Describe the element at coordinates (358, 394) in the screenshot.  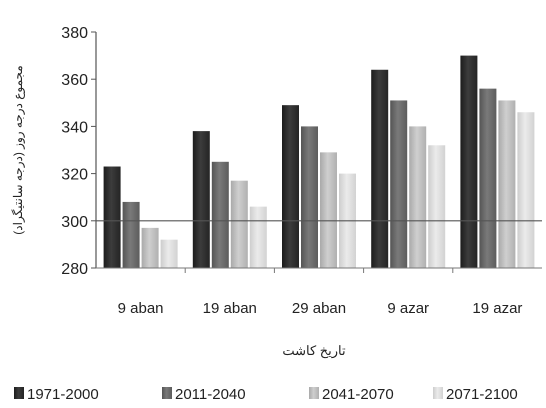
I see `legend-label-2041-2070: 2041-2070` at that location.